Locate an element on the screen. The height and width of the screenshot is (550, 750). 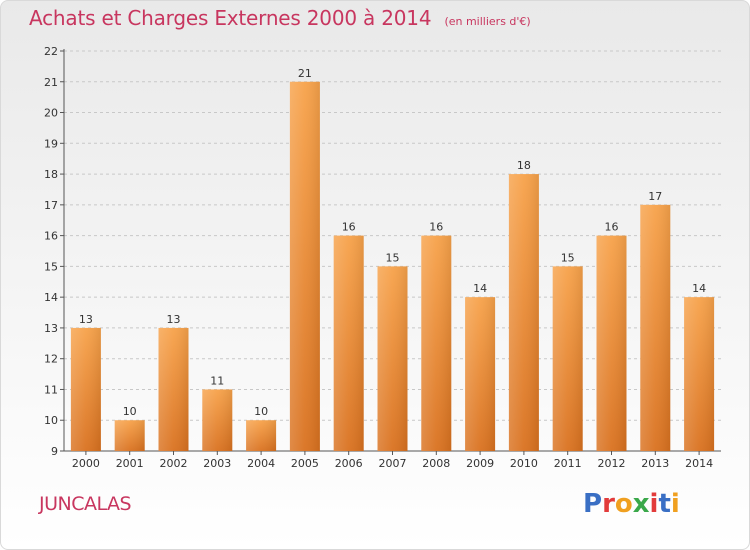
y-tick-label: 11 is located at coordinates (51, 389).